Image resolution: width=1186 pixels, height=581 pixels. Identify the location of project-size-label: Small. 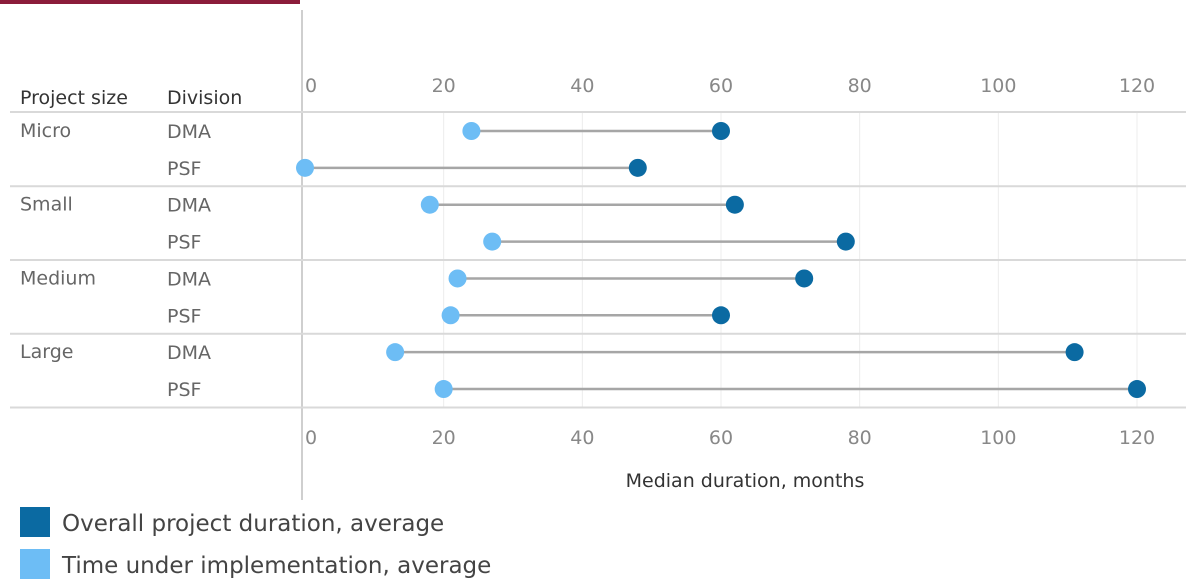
(46, 205).